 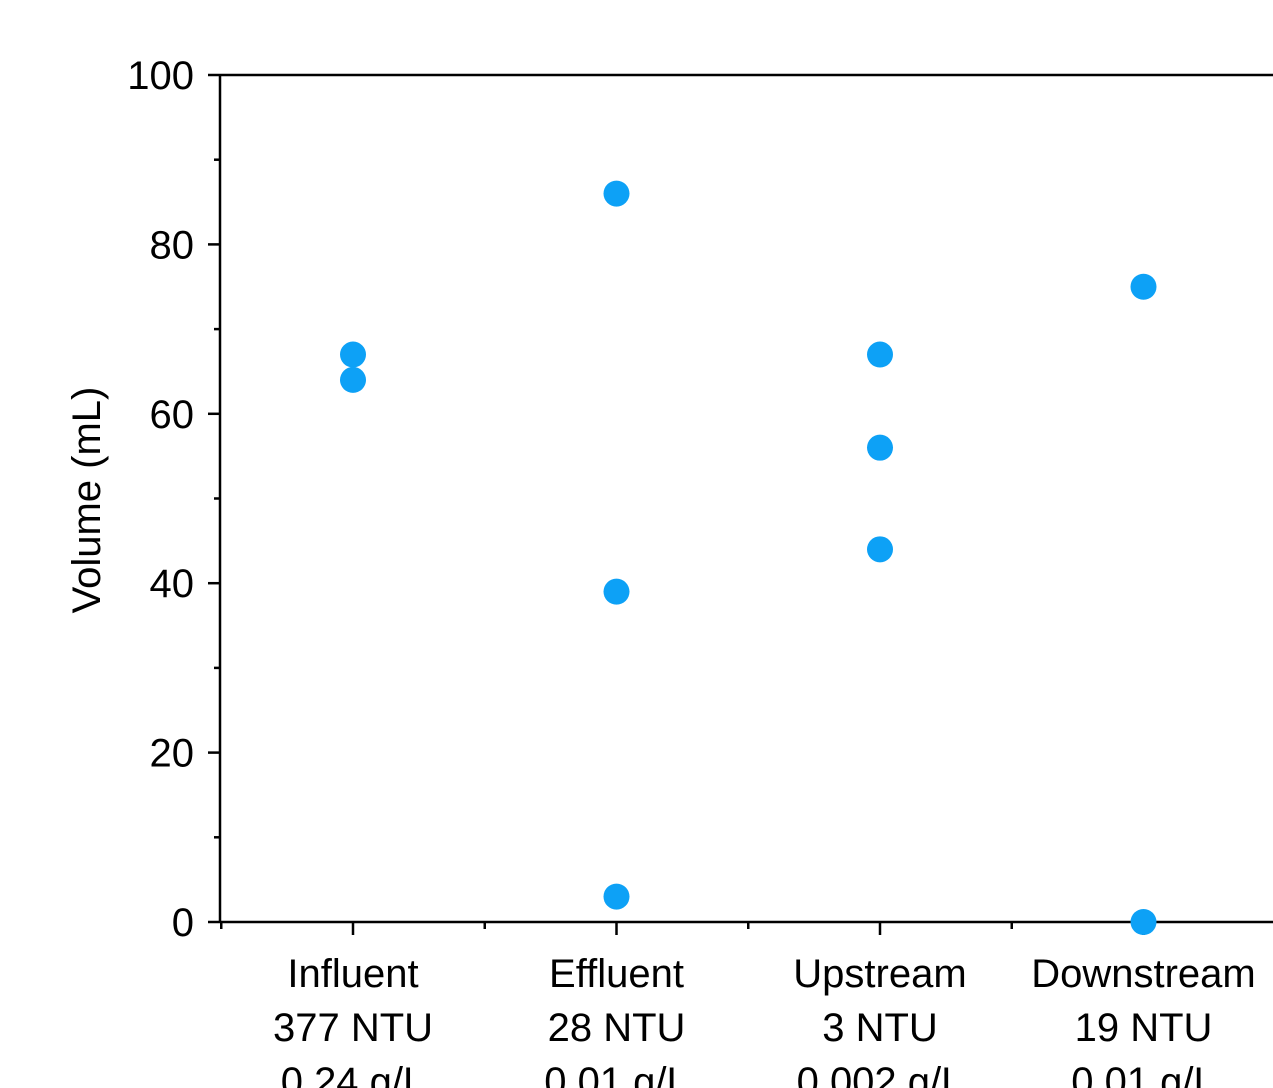 What do you see at coordinates (880, 1074) in the screenshot?
I see `category-label-line: 0.002 g/L` at bounding box center [880, 1074].